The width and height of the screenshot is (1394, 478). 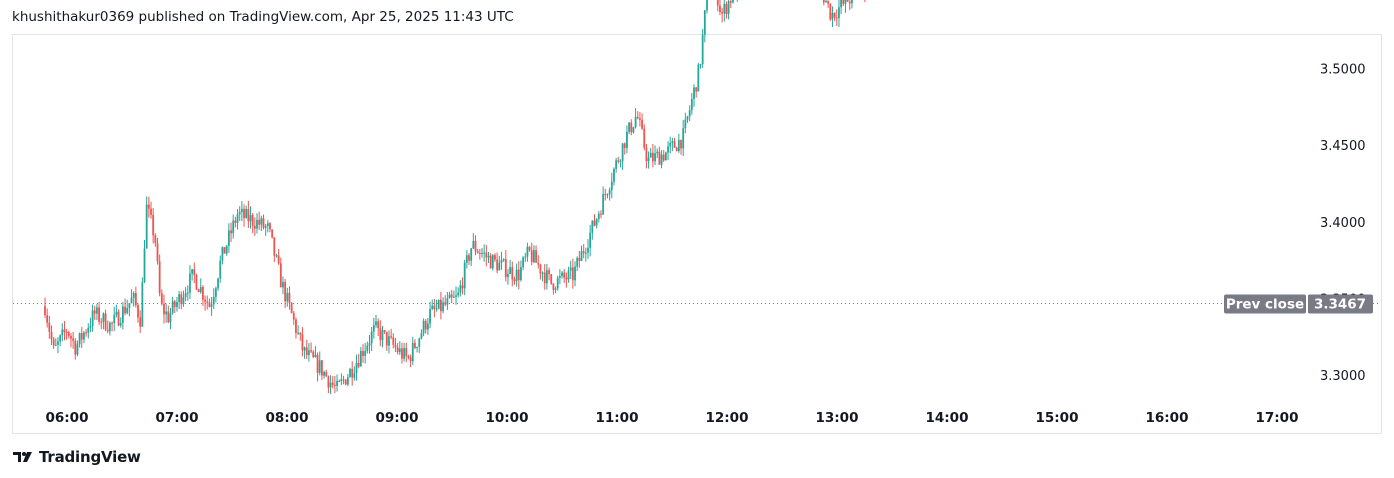 What do you see at coordinates (77, 457) in the screenshot?
I see `tradingview-logo: TradingView` at bounding box center [77, 457].